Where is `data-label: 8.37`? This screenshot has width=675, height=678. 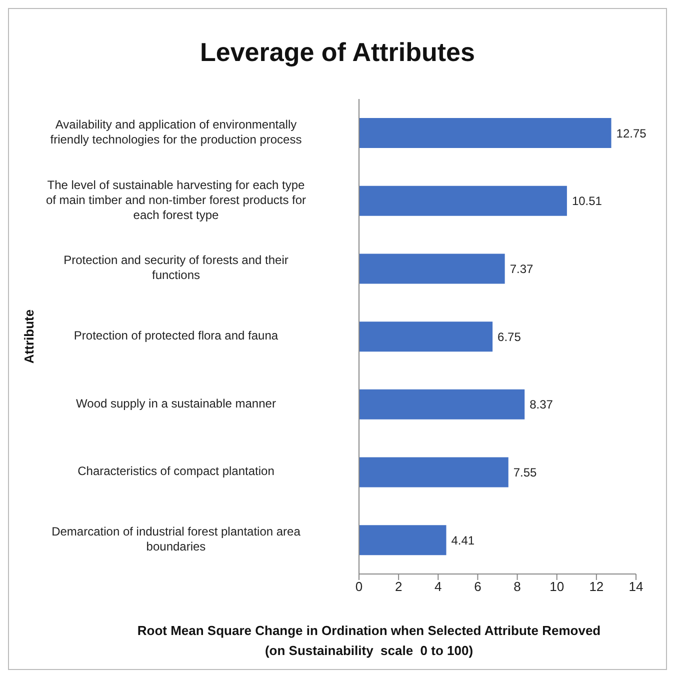
data-label: 8.37 is located at coordinates (542, 405).